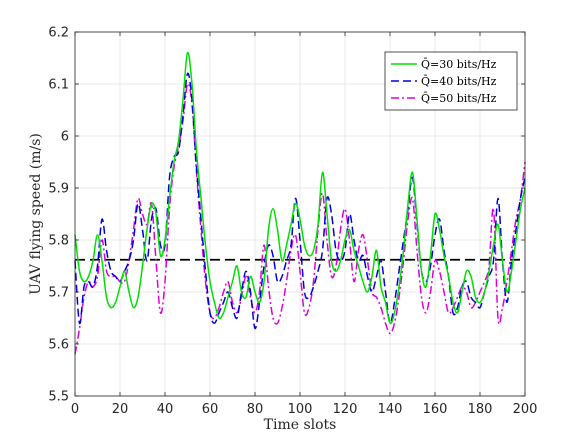  I want to click on x-tick-label: 200, so click(525, 409).